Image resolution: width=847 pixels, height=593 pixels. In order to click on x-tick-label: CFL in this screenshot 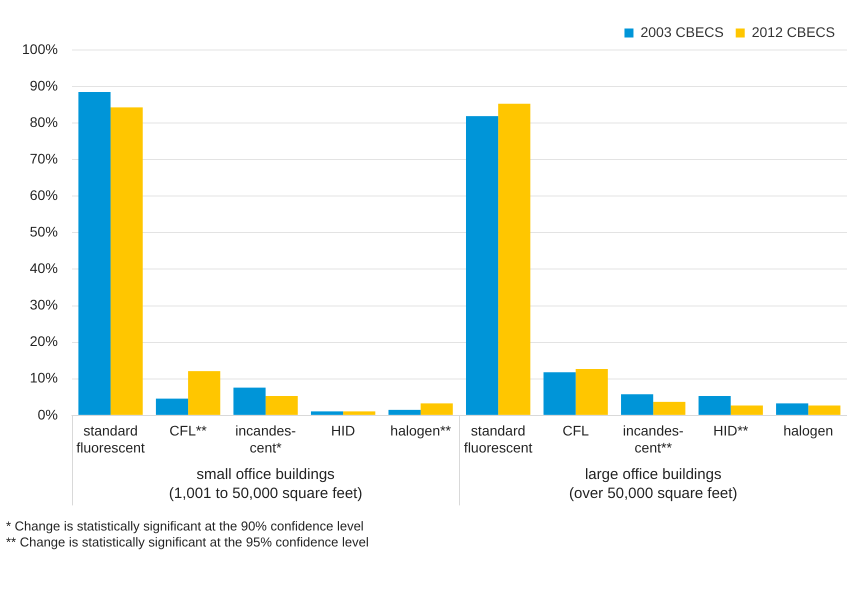, I will do `click(576, 430)`.